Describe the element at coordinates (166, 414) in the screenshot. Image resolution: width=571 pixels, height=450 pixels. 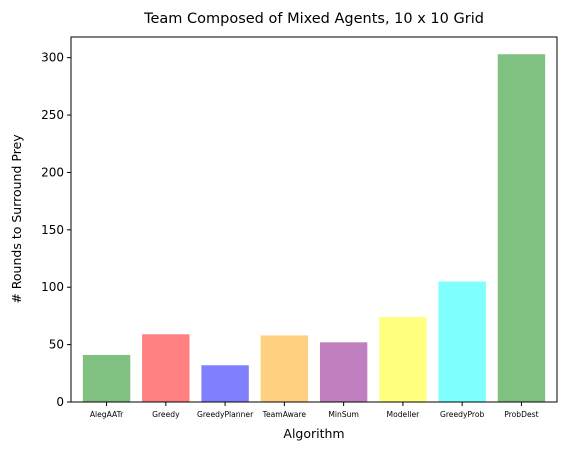
I see `x-tick-label: Greedy` at that location.